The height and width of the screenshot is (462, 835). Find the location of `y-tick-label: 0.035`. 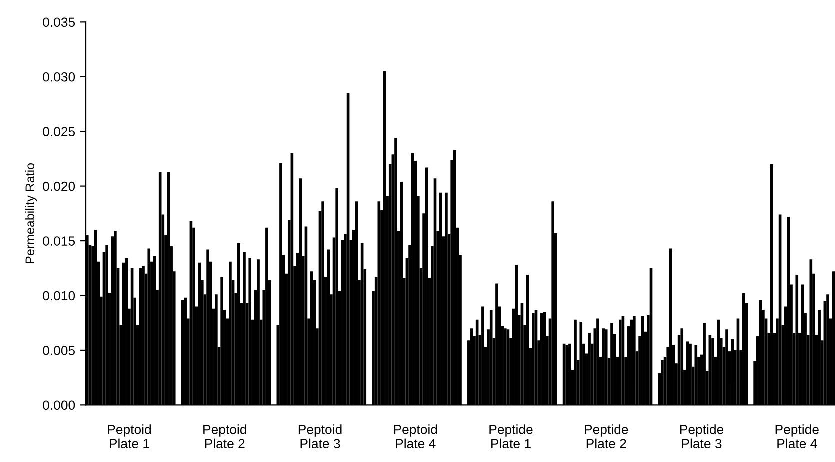

y-tick-label: 0.035 is located at coordinates (59, 23).